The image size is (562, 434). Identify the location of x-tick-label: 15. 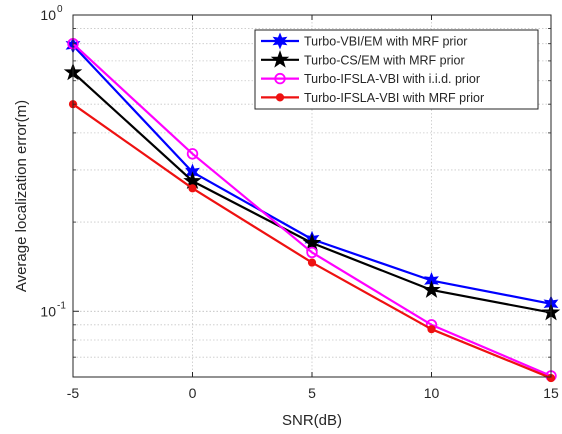
(551, 393).